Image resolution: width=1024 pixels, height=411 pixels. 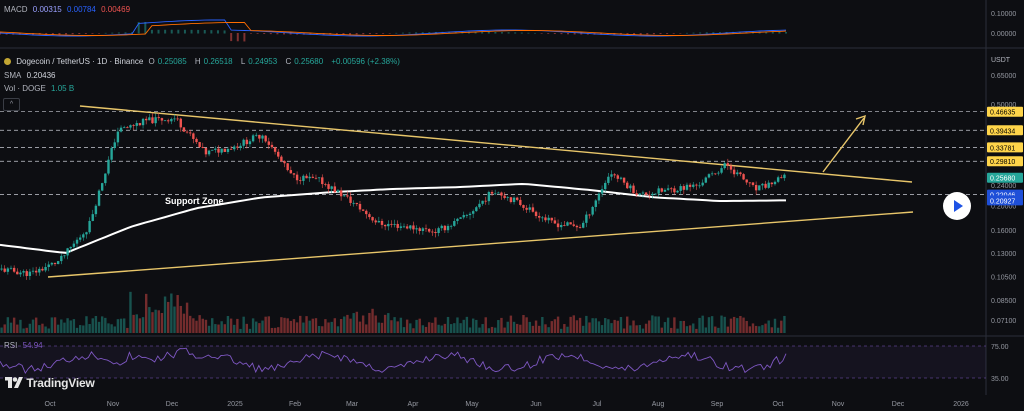 I want to click on sma-legend: SMA 0.20436, so click(x=31, y=75).